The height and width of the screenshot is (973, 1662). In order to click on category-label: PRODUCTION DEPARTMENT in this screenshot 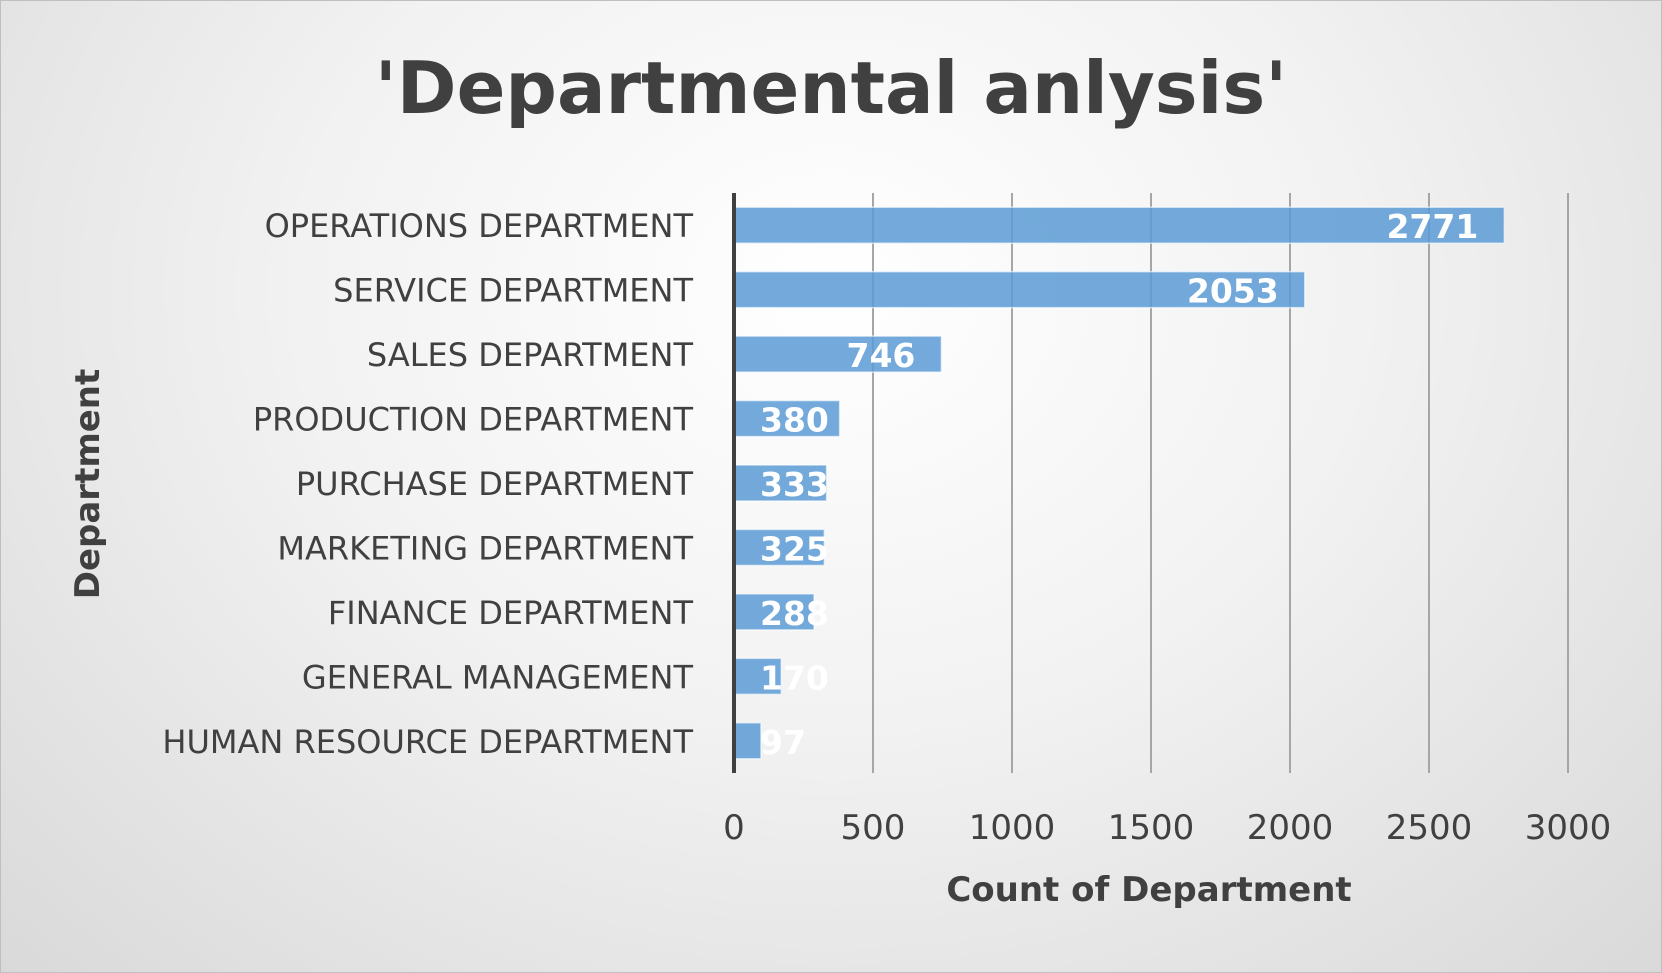, I will do `click(473, 420)`.